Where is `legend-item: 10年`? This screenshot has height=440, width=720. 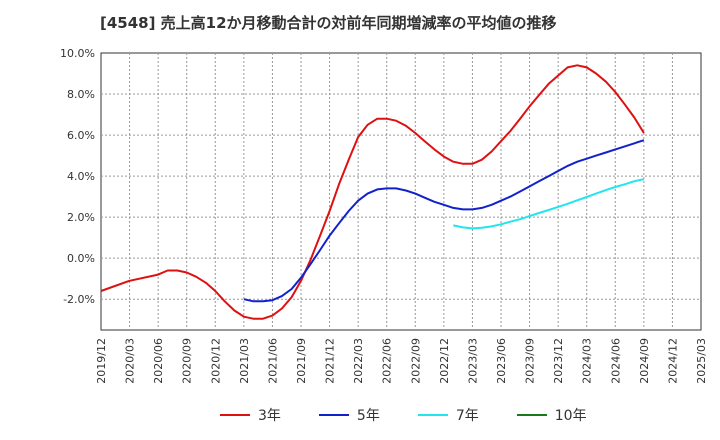 legend-item: 10年 is located at coordinates (551, 415).